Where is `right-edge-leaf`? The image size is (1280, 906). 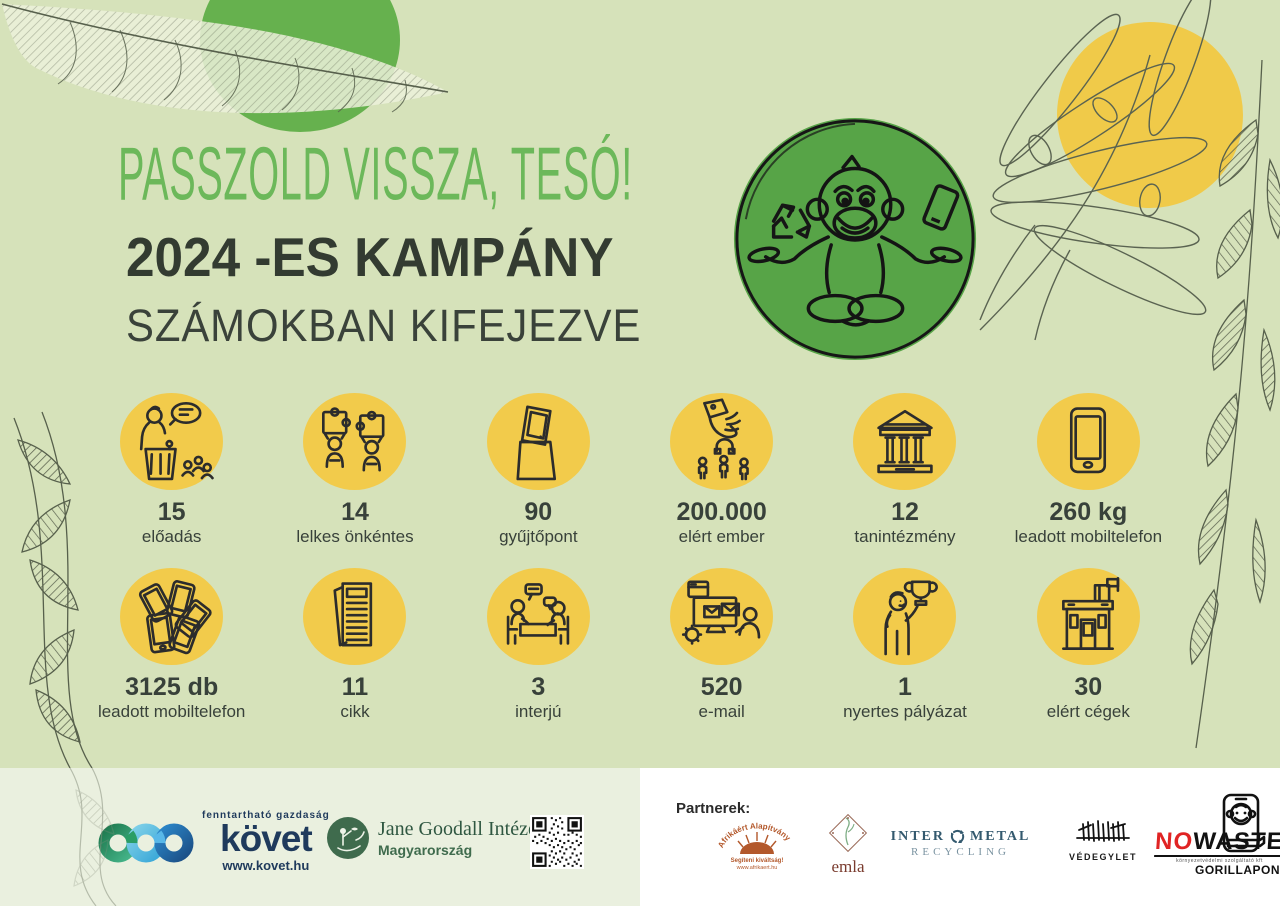
right-edge-leaf is located at coordinates (1234, 404).